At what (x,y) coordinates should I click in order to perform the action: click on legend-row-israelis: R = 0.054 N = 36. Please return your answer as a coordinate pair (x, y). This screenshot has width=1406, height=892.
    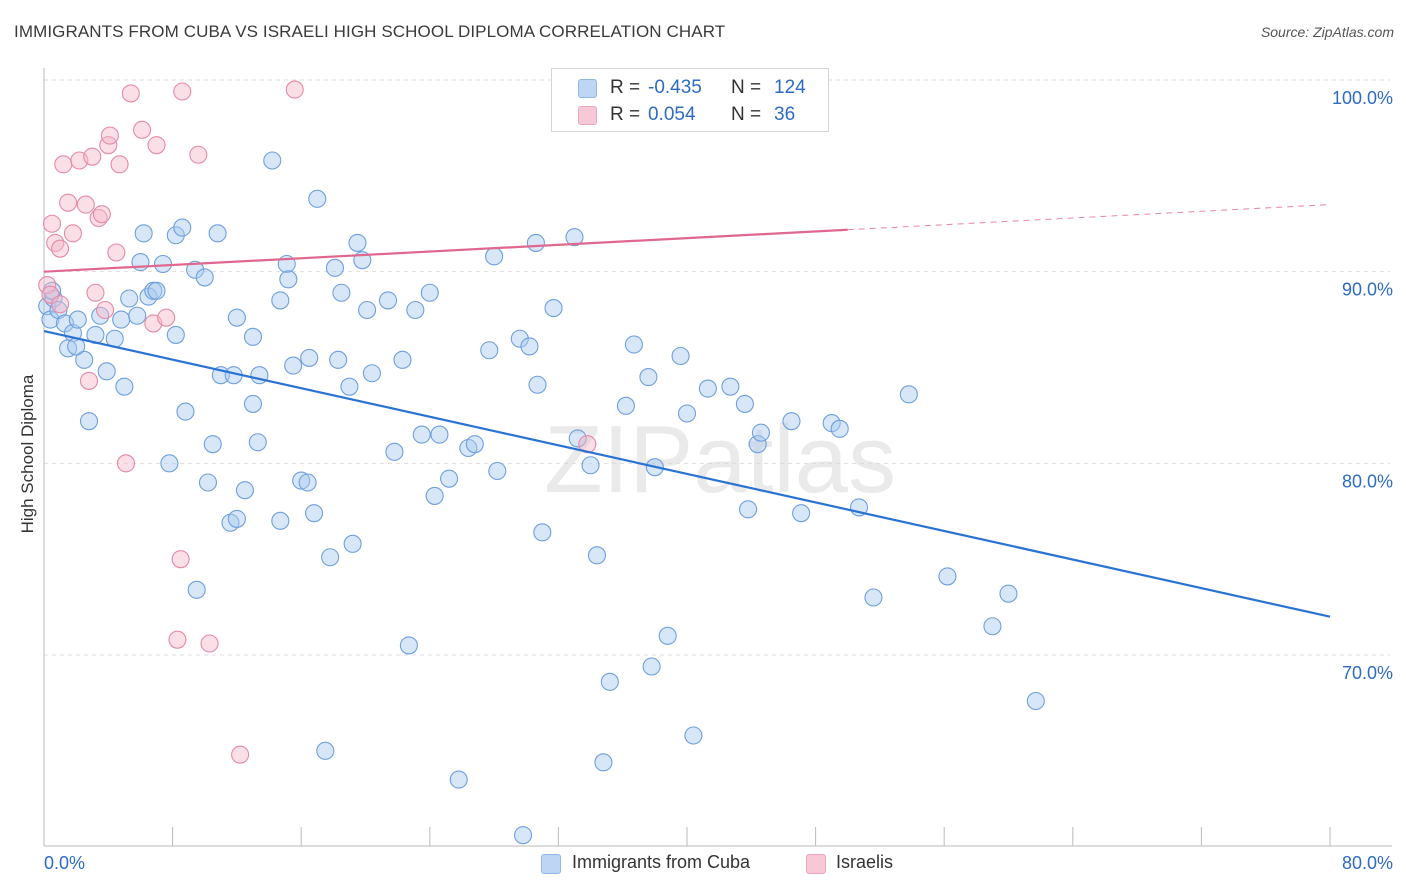
    Looking at the image, I should click on (690, 114).